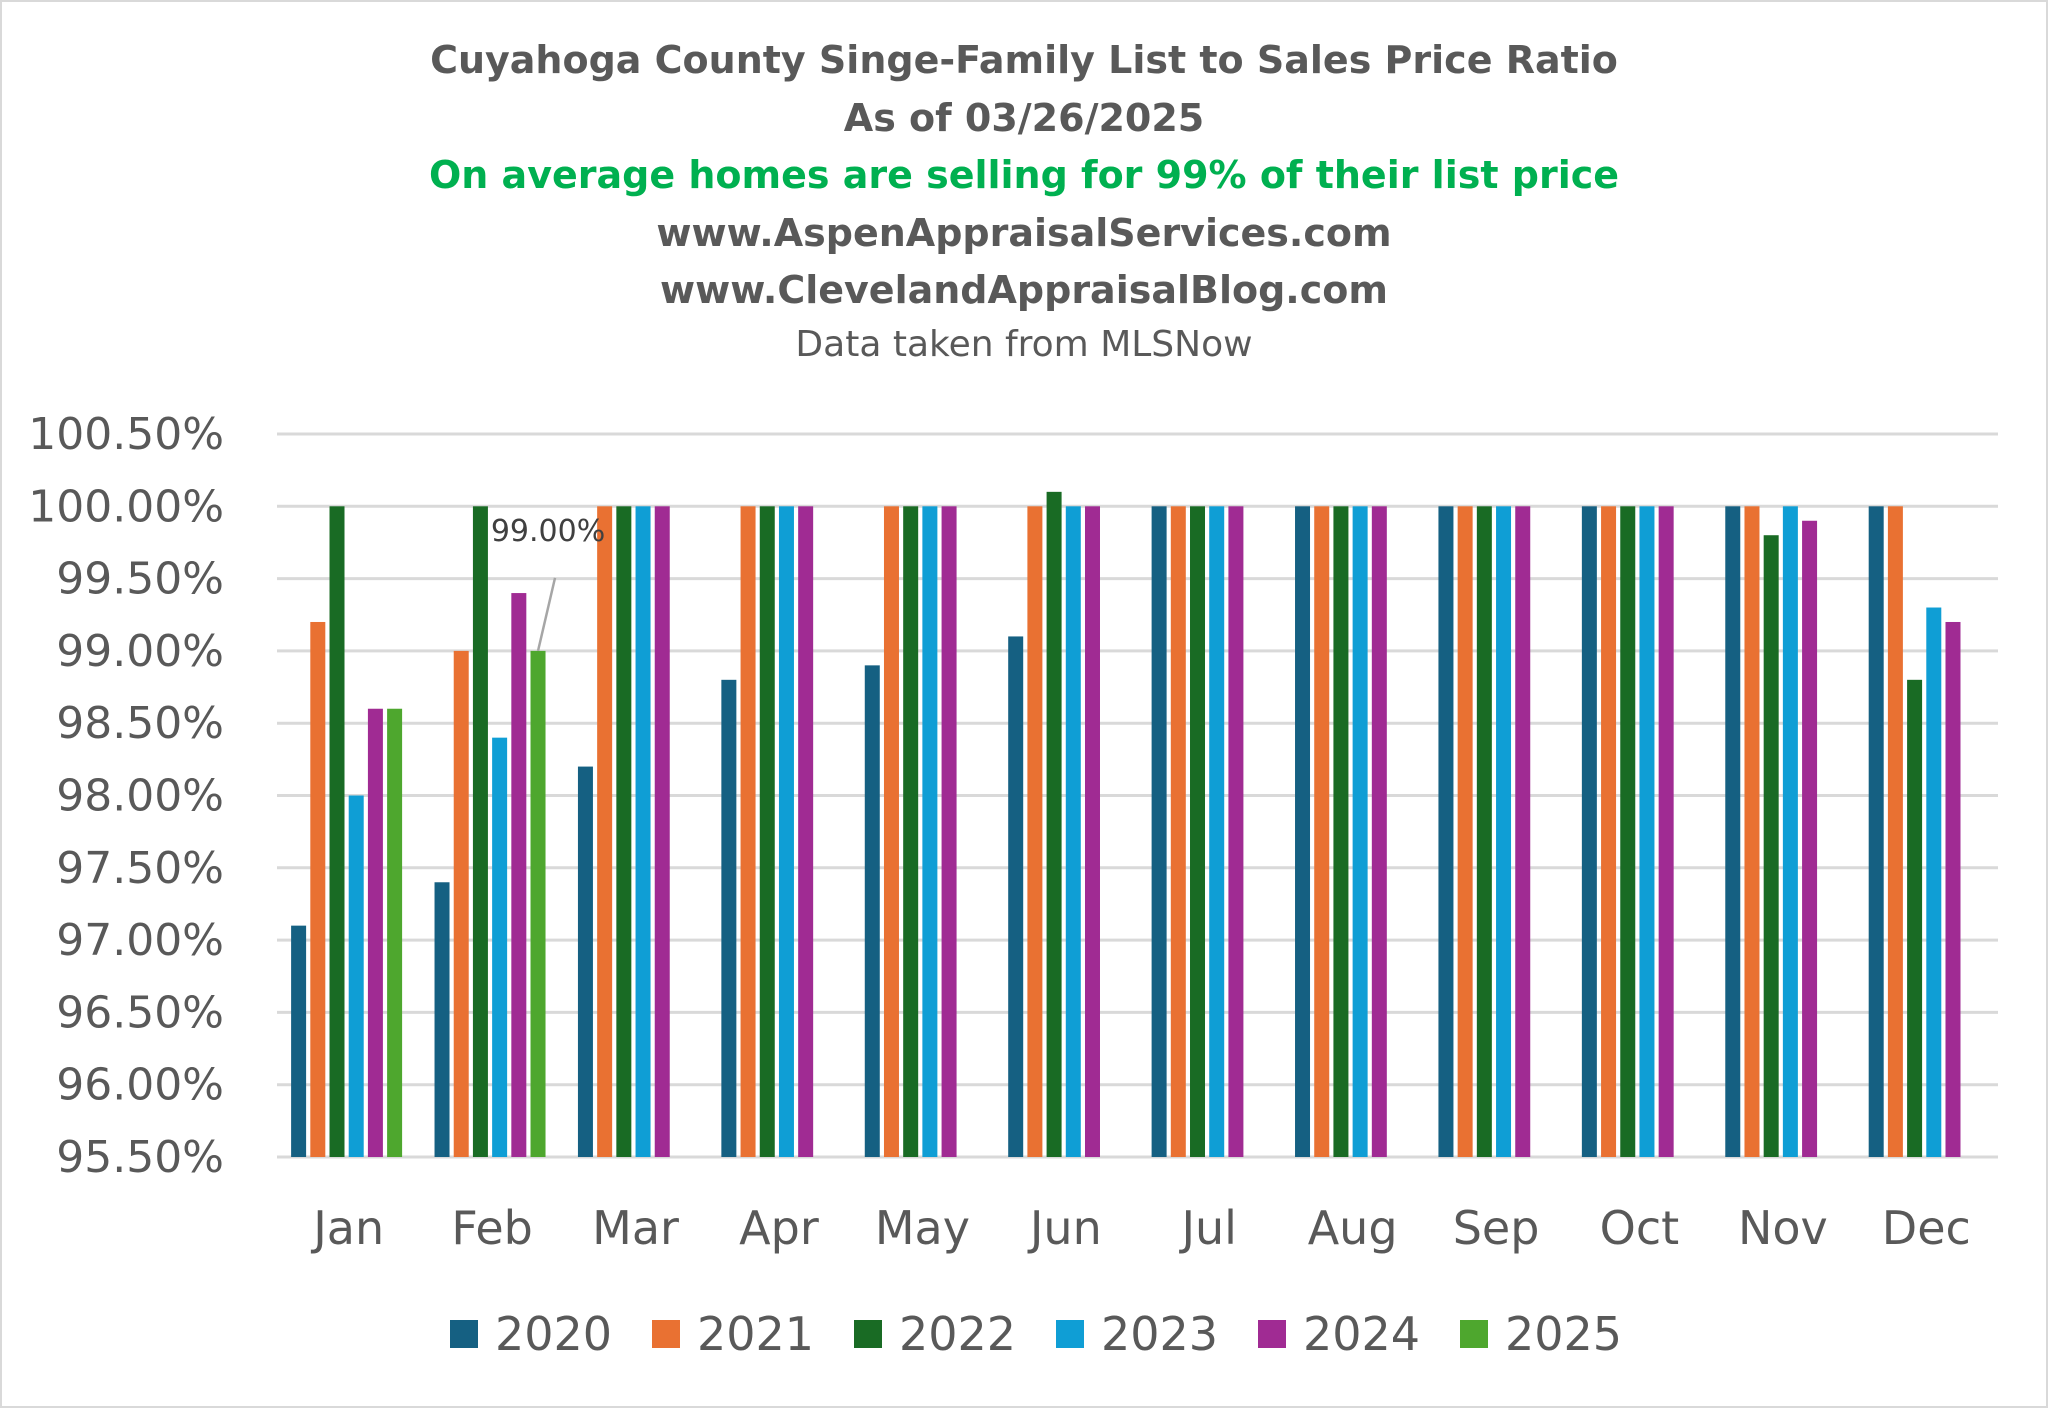  I want to click on y-tick-label: 99.00%, so click(140, 651).